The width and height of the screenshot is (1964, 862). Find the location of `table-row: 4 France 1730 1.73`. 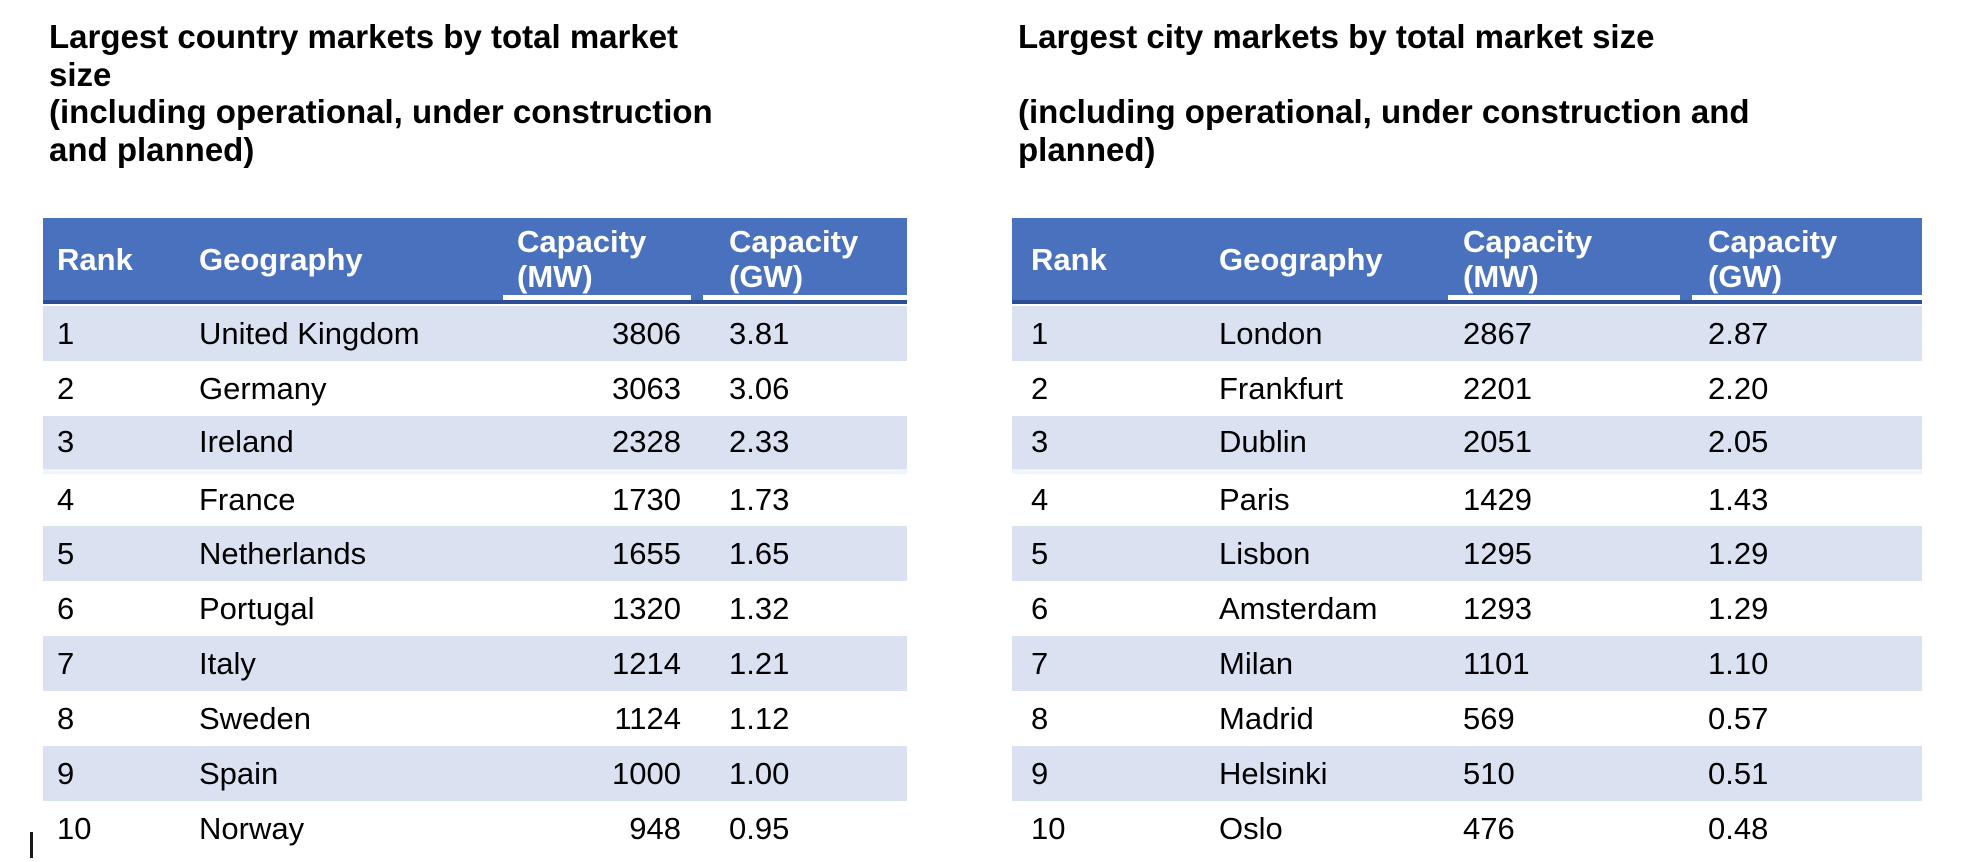

table-row: 4 France 1730 1.73 is located at coordinates (475, 498).